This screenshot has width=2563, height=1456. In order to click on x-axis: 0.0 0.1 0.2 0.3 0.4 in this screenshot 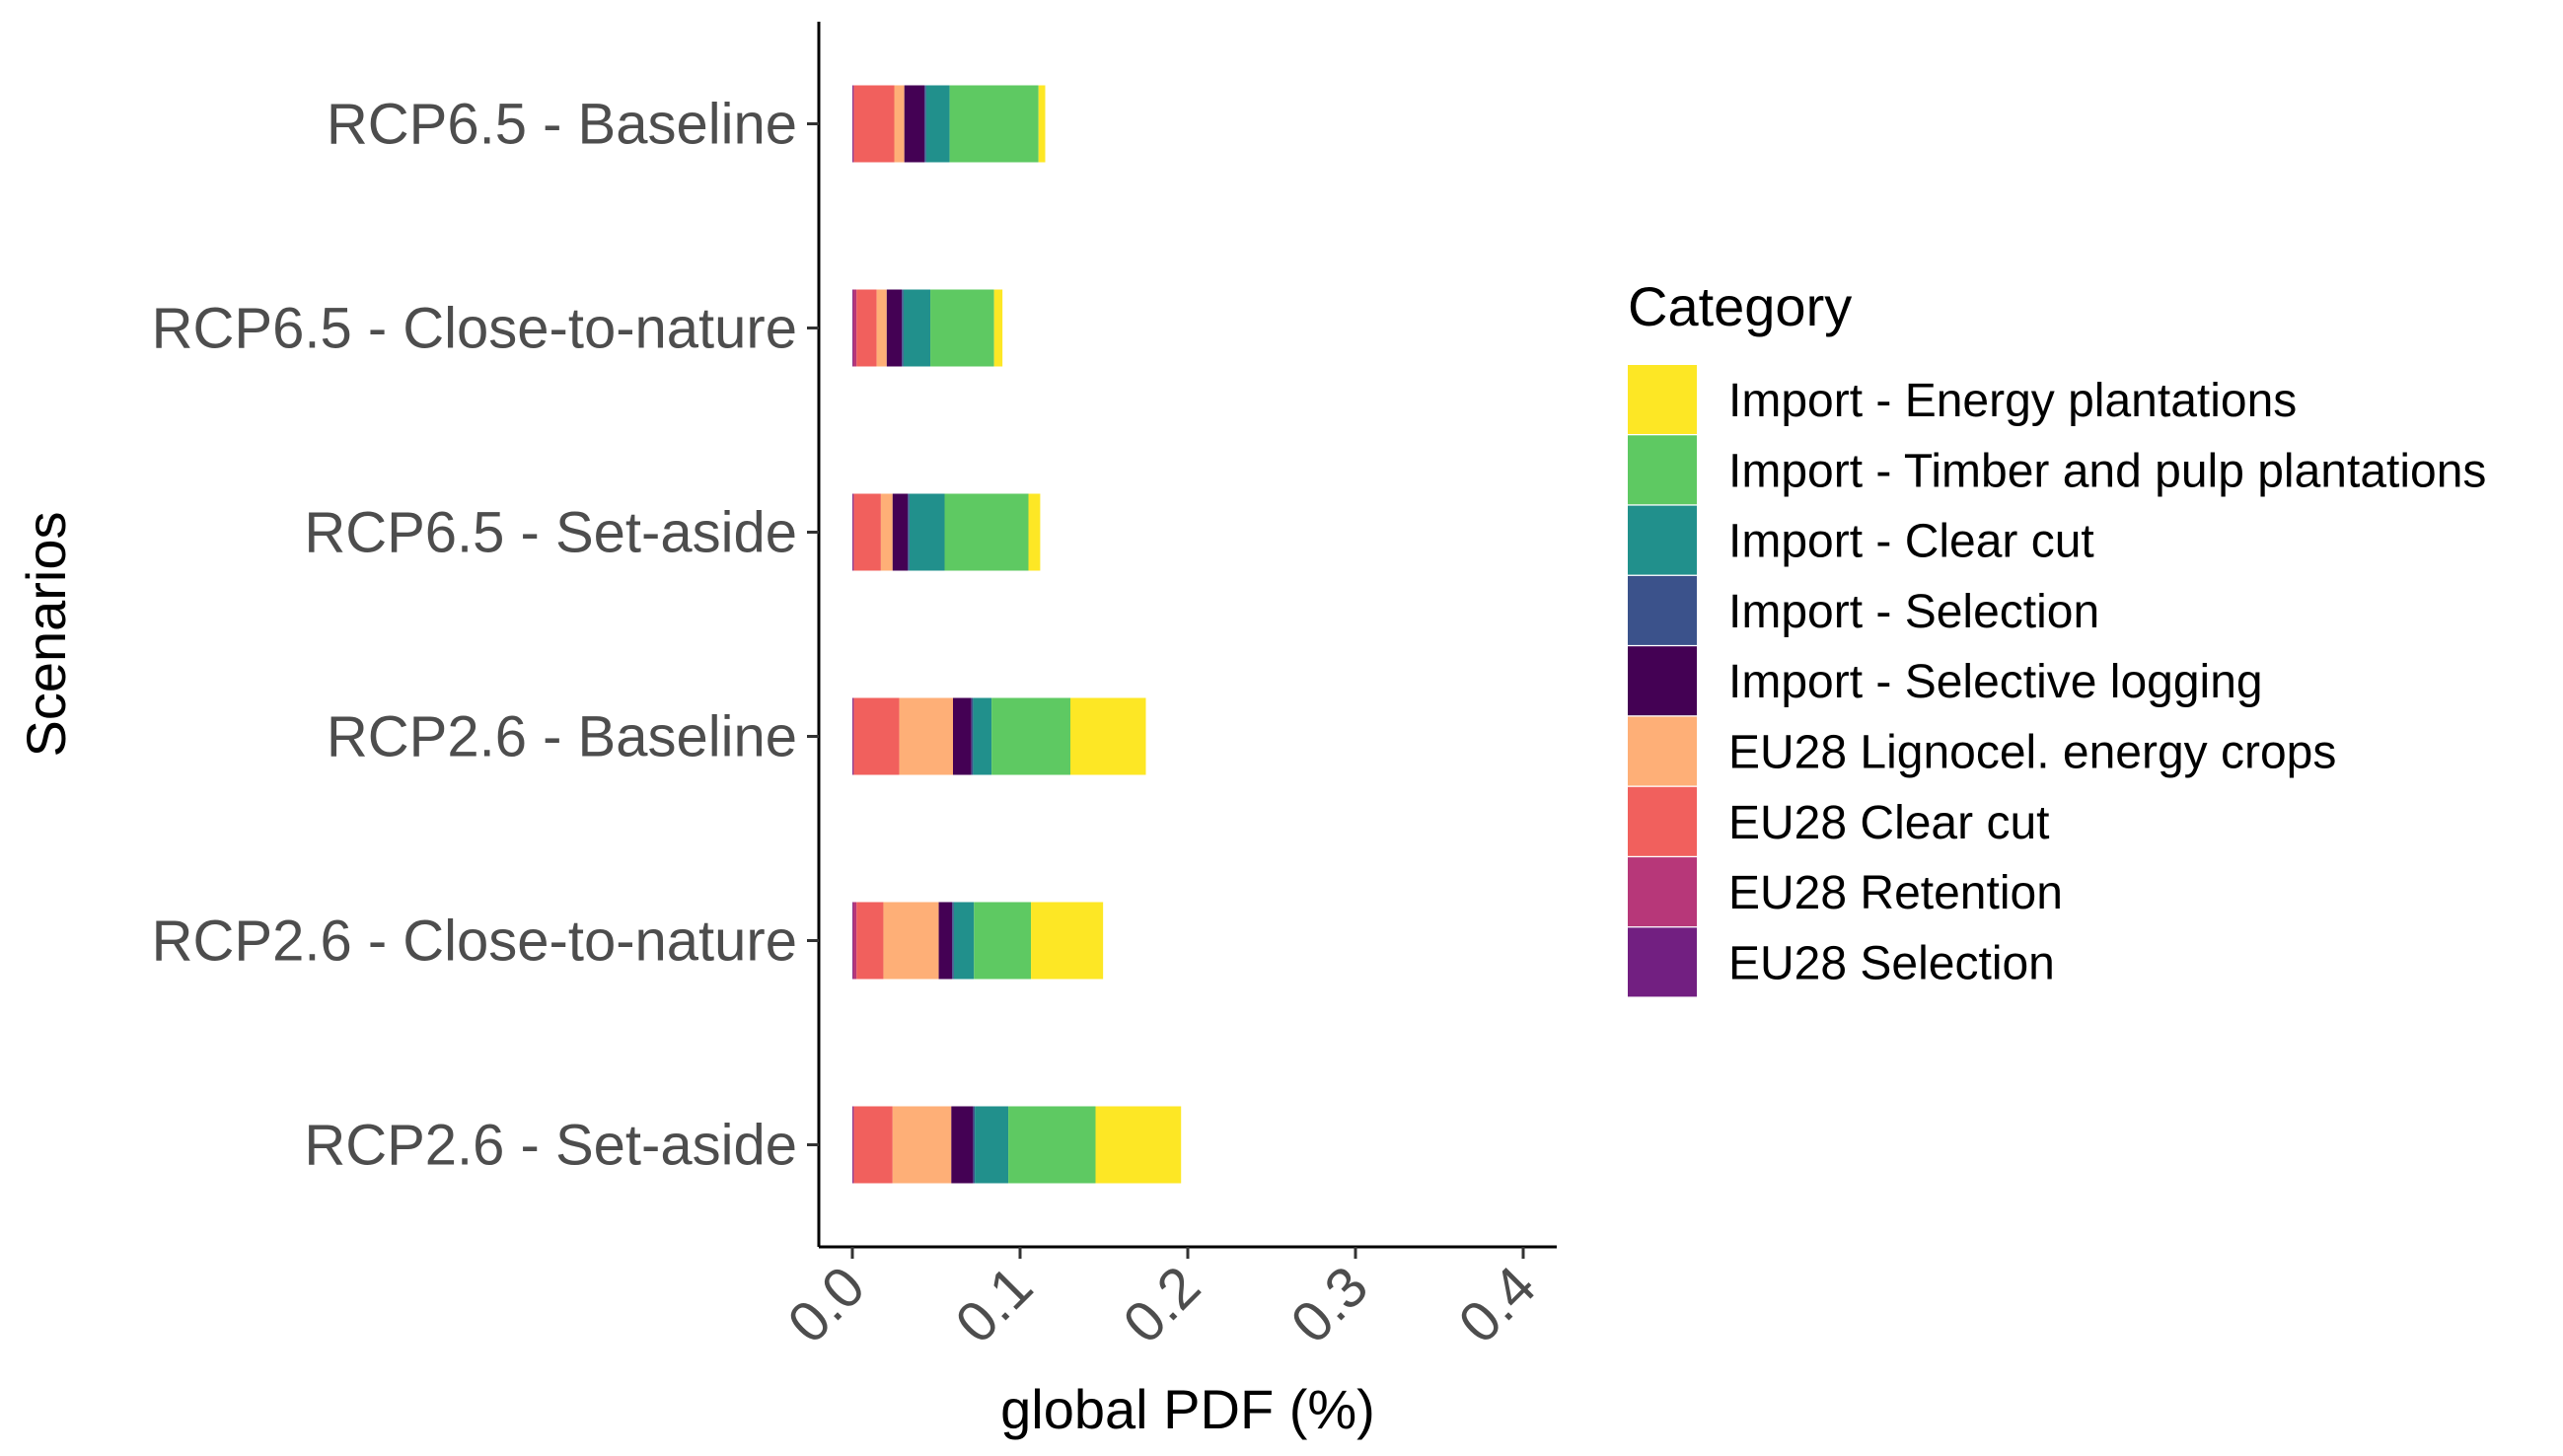, I will do `click(1166, 1300)`.